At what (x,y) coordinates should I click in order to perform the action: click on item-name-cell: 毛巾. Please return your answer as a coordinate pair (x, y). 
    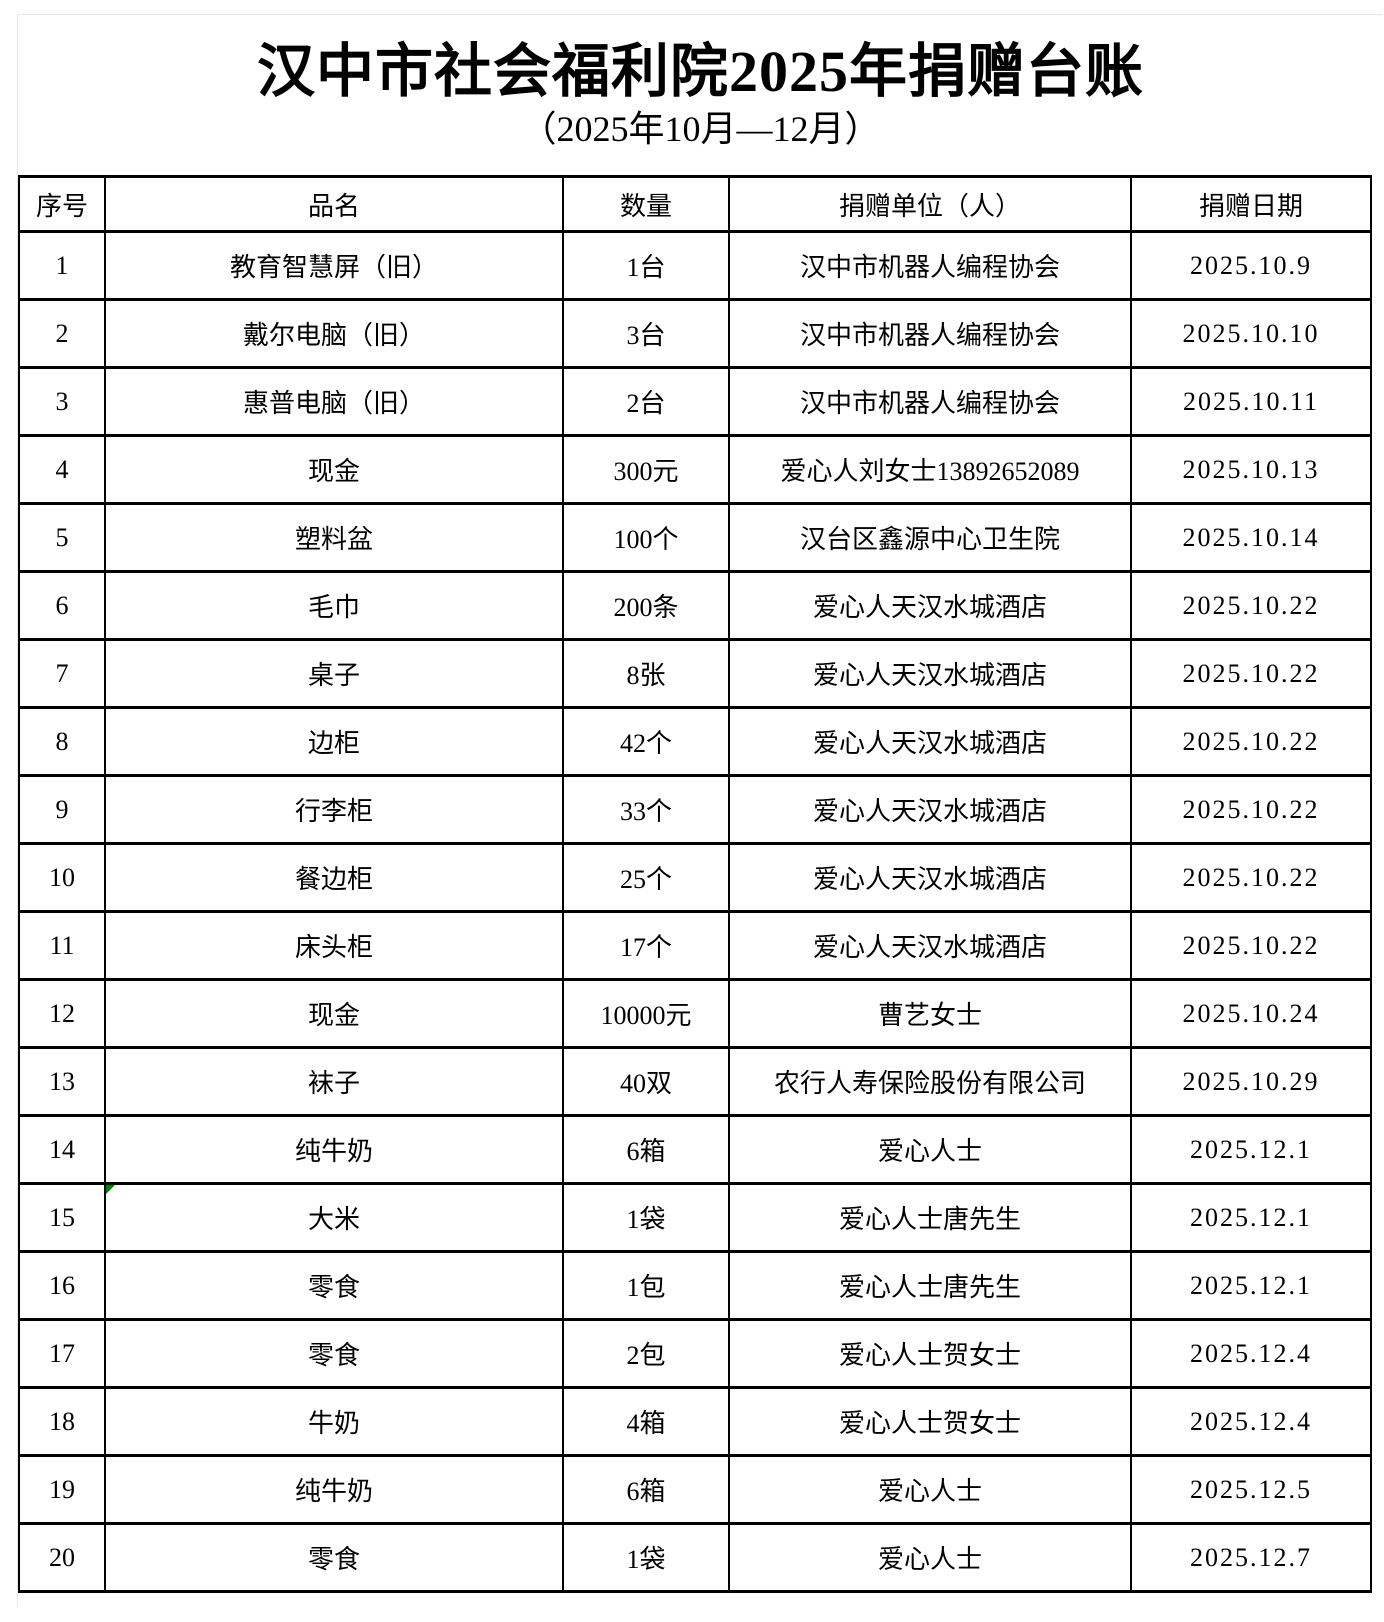
    Looking at the image, I should click on (334, 605).